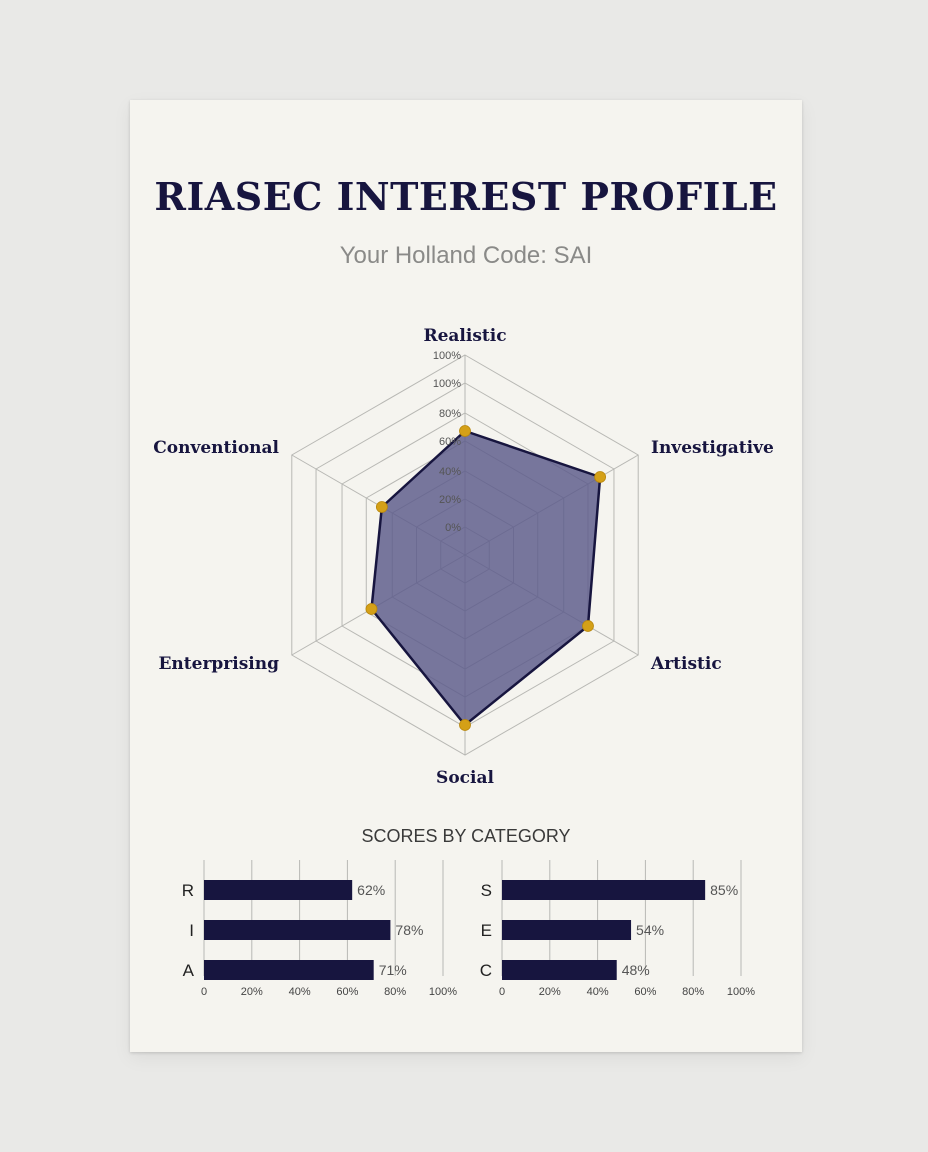 The width and height of the screenshot is (928, 1152). What do you see at coordinates (381, 507) in the screenshot?
I see `radar-point-conventional` at bounding box center [381, 507].